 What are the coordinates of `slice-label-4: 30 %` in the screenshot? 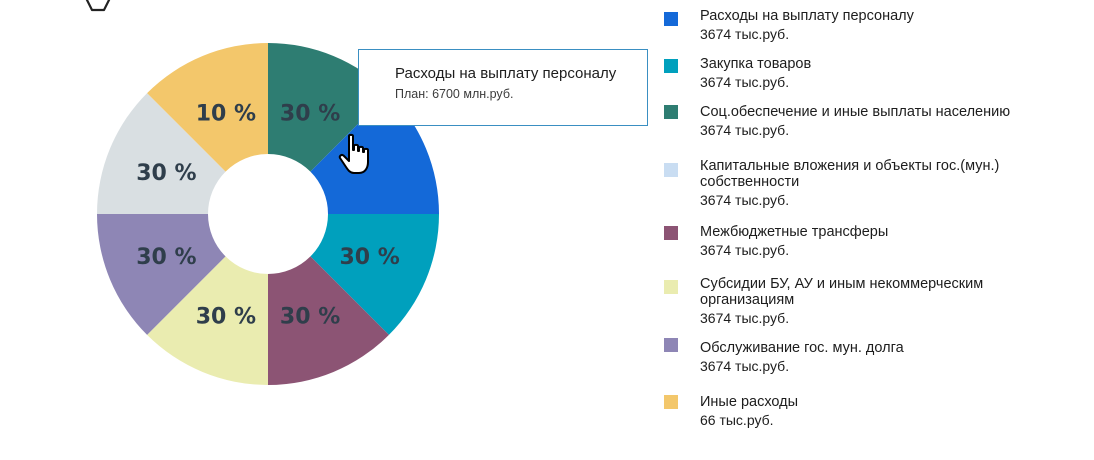 It's located at (310, 317).